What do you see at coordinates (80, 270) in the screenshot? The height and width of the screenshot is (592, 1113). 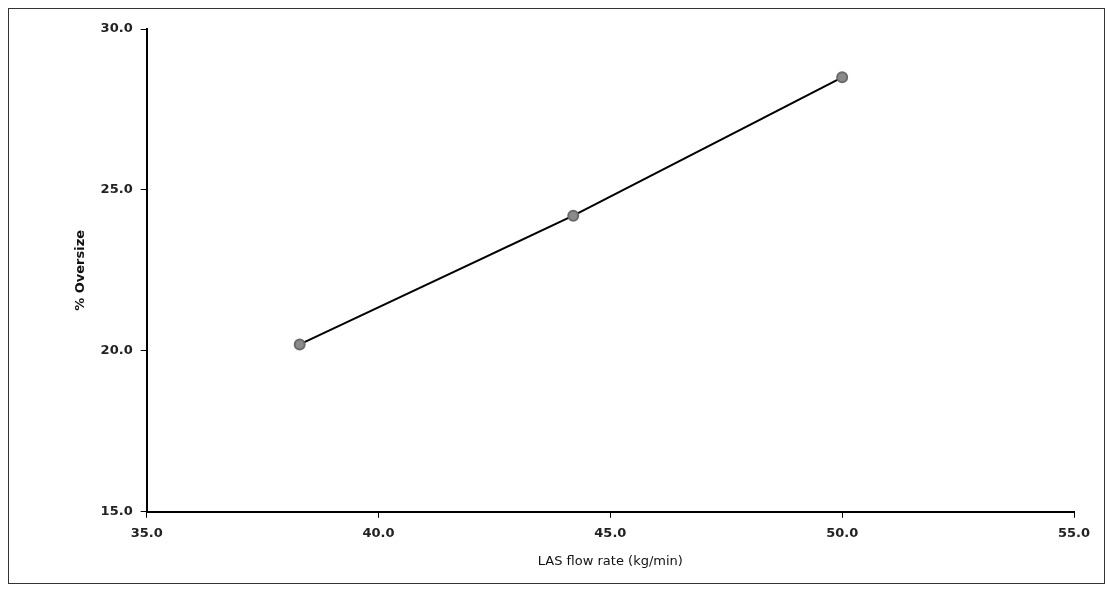 I see `y-axis-title: % Oversize` at bounding box center [80, 270].